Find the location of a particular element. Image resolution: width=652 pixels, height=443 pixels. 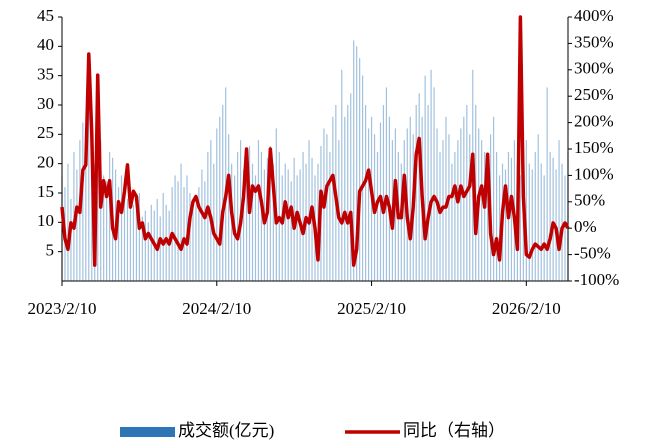

x-tick-label: 2026/2/10 is located at coordinates (526, 308).